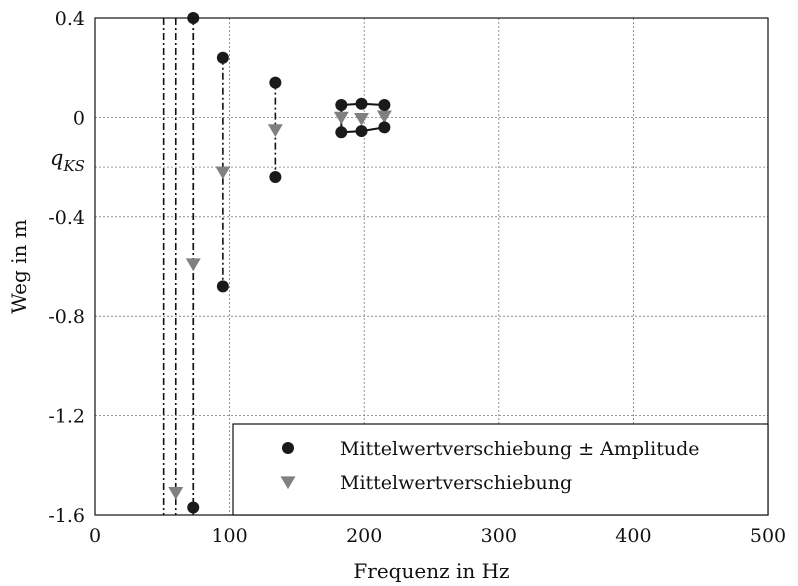  Describe the element at coordinates (19, 266) in the screenshot. I see `y-axis-label: Weg in m` at that location.